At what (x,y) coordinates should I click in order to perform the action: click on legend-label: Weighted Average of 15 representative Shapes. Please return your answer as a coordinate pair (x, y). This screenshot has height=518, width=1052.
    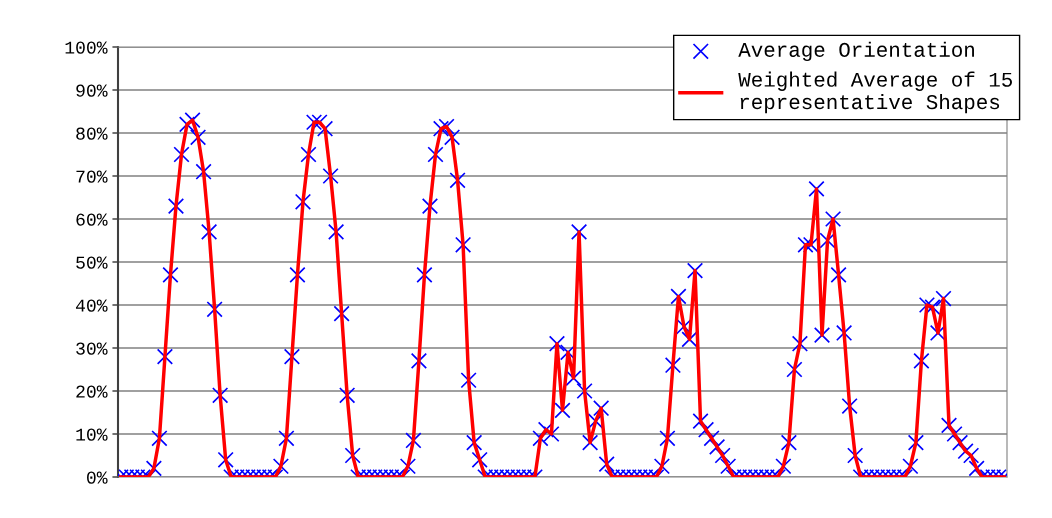
    Looking at the image, I should click on (875, 92).